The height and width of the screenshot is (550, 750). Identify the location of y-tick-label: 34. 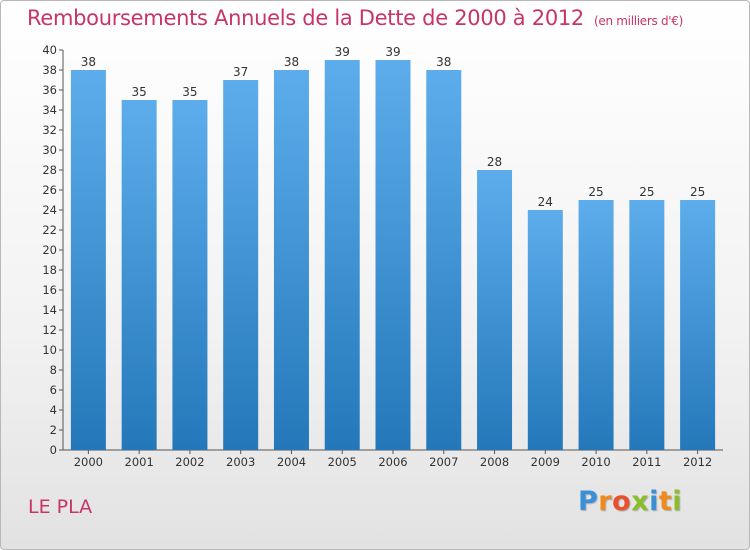
(49, 110).